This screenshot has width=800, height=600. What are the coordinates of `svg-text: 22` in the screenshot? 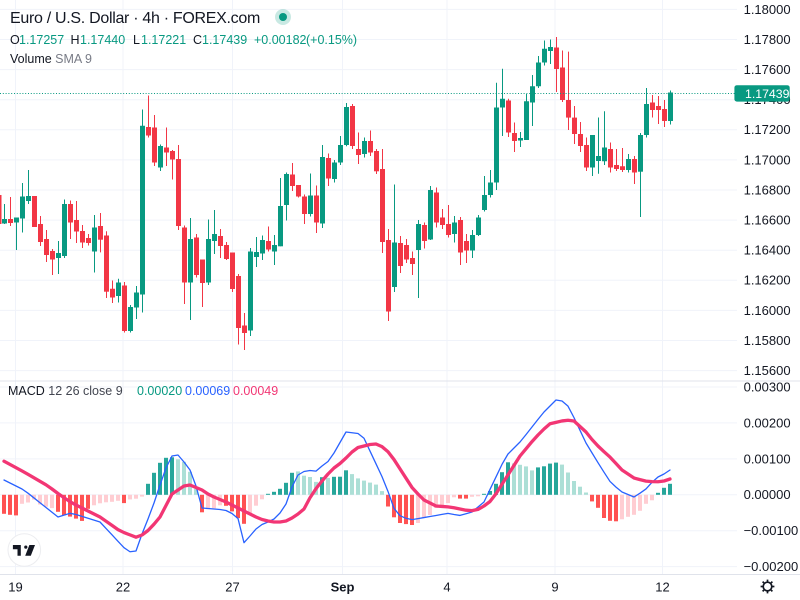 It's located at (123, 586).